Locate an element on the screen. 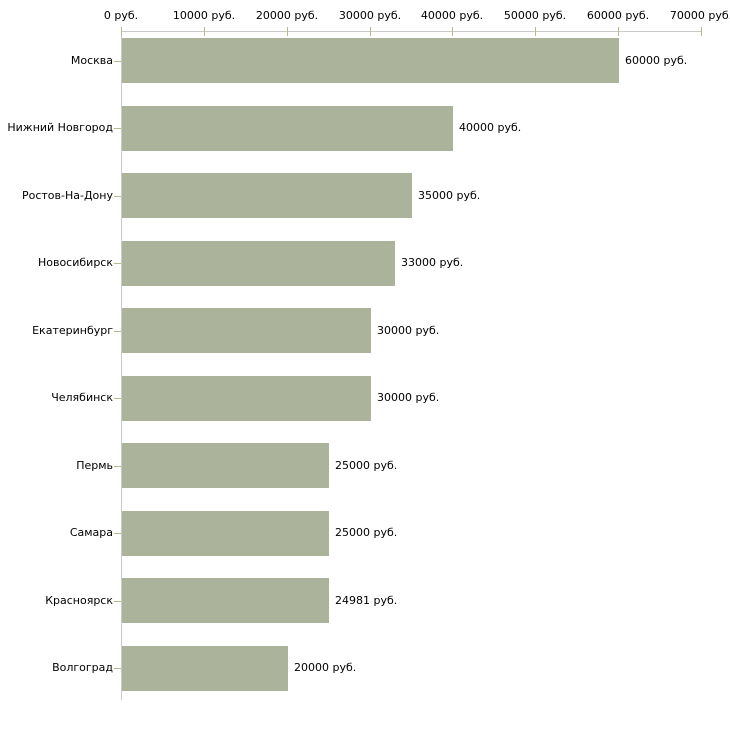 Image resolution: width=730 pixels, height=730 pixels. x-axis-tick-label: 50000 руб. is located at coordinates (535, 15).